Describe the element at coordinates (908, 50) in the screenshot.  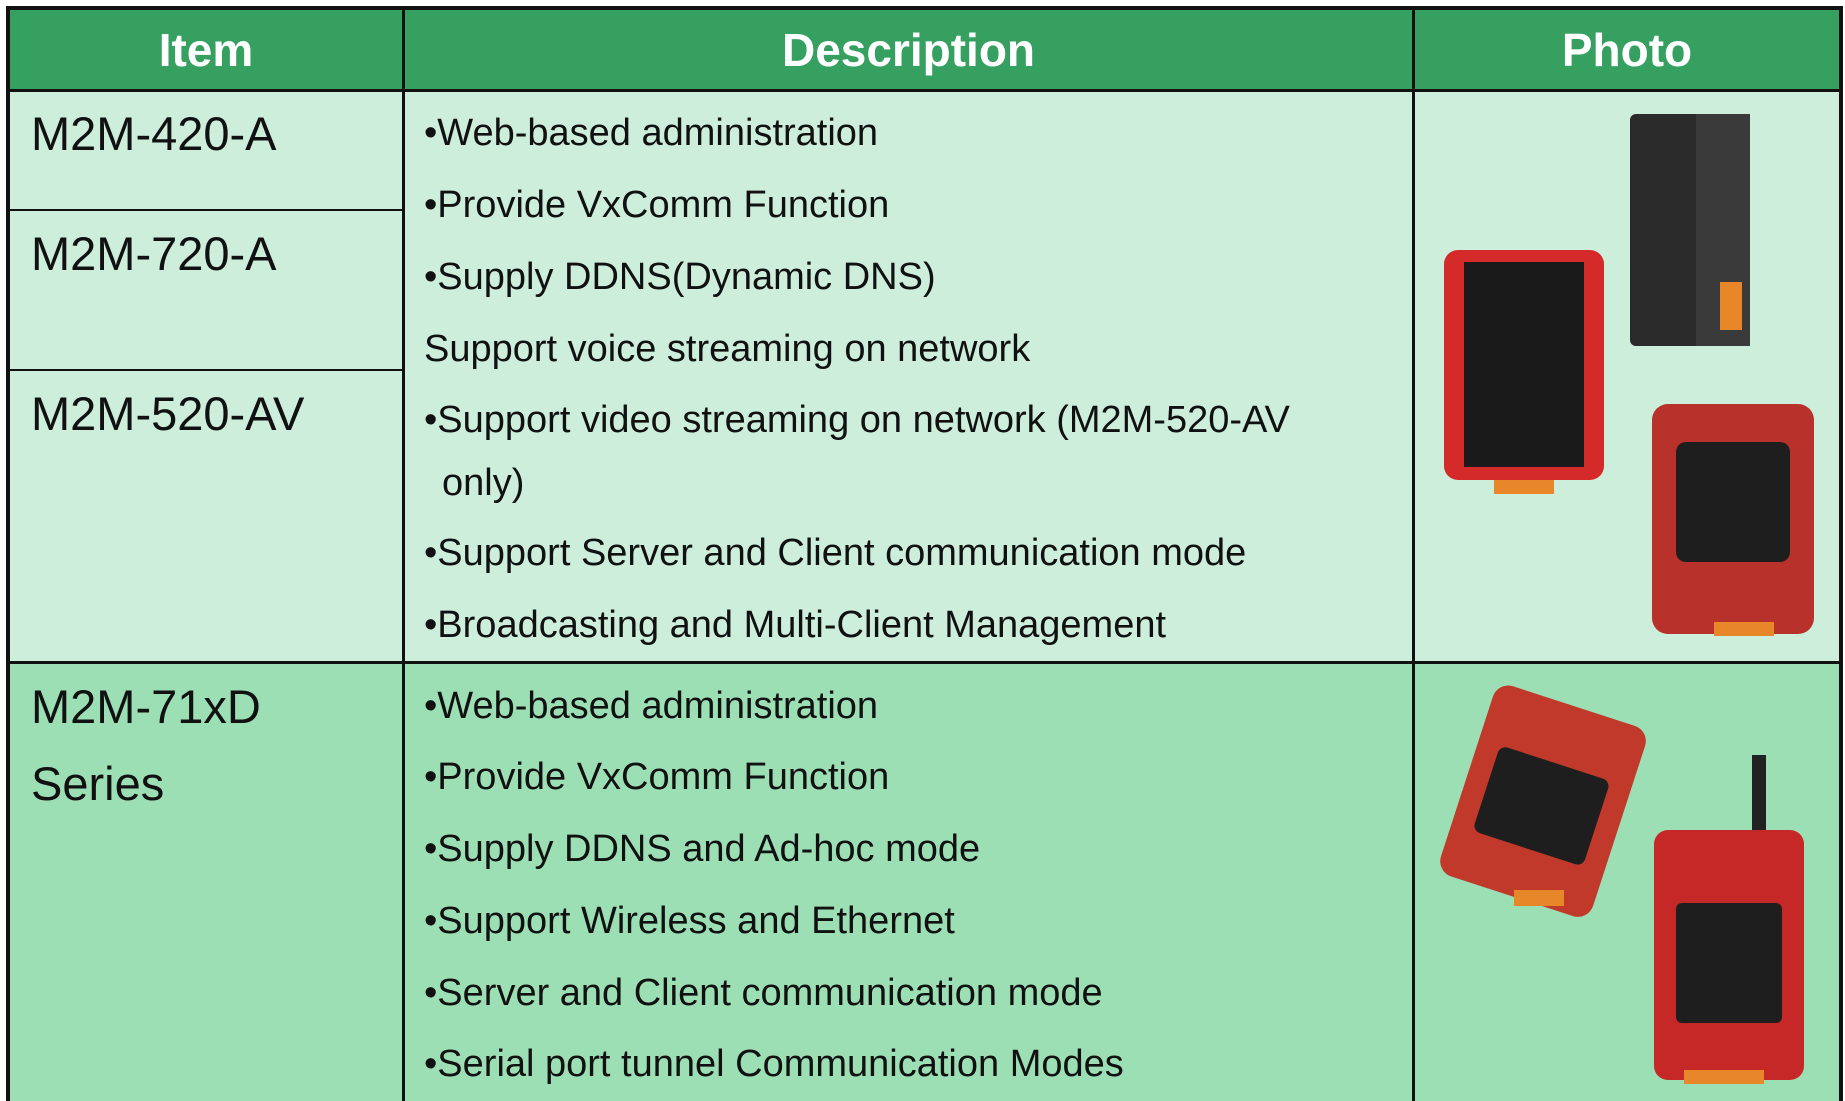
I see `header-cell: Description` at that location.